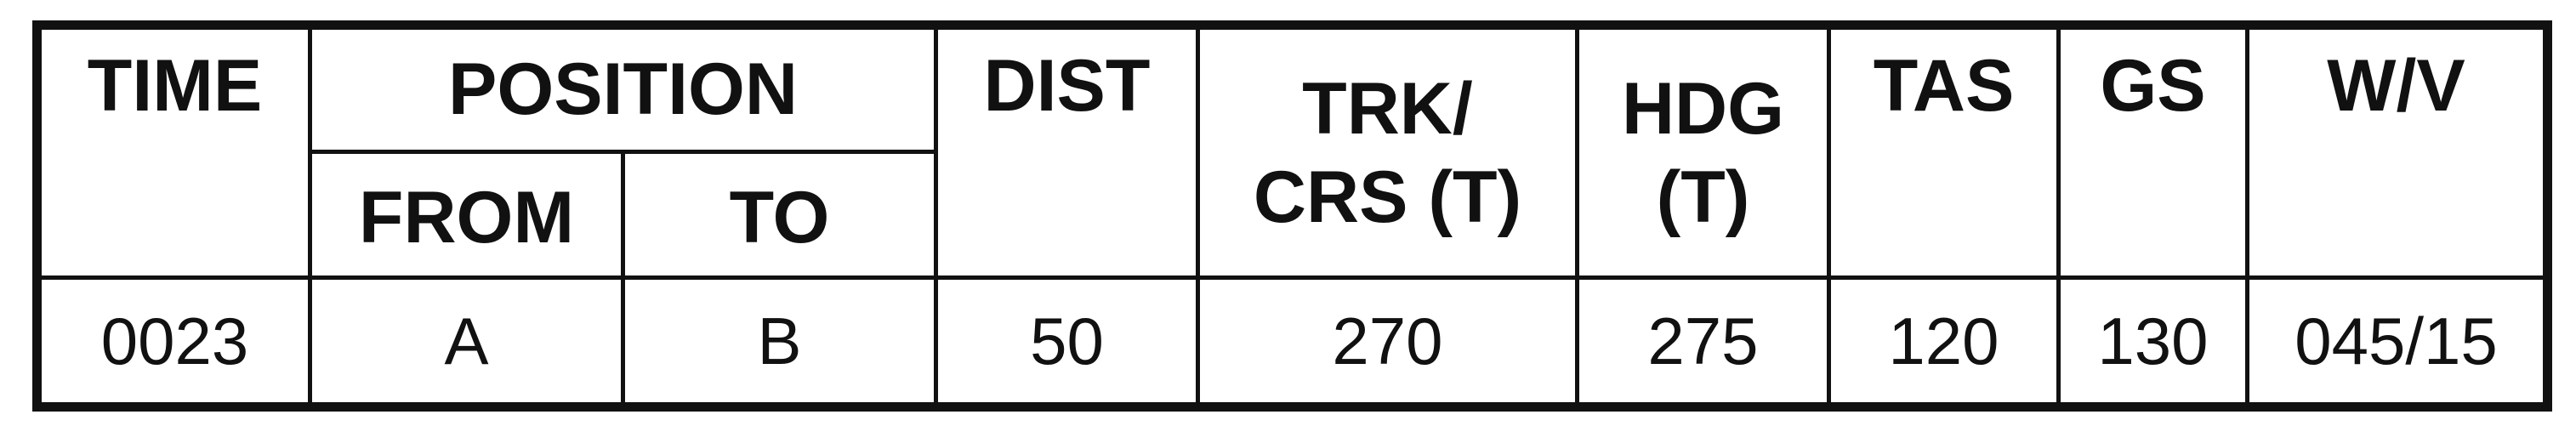 The width and height of the screenshot is (2576, 443). Describe the element at coordinates (1703, 197) in the screenshot. I see `header-hdg-line2: (T)` at that location.